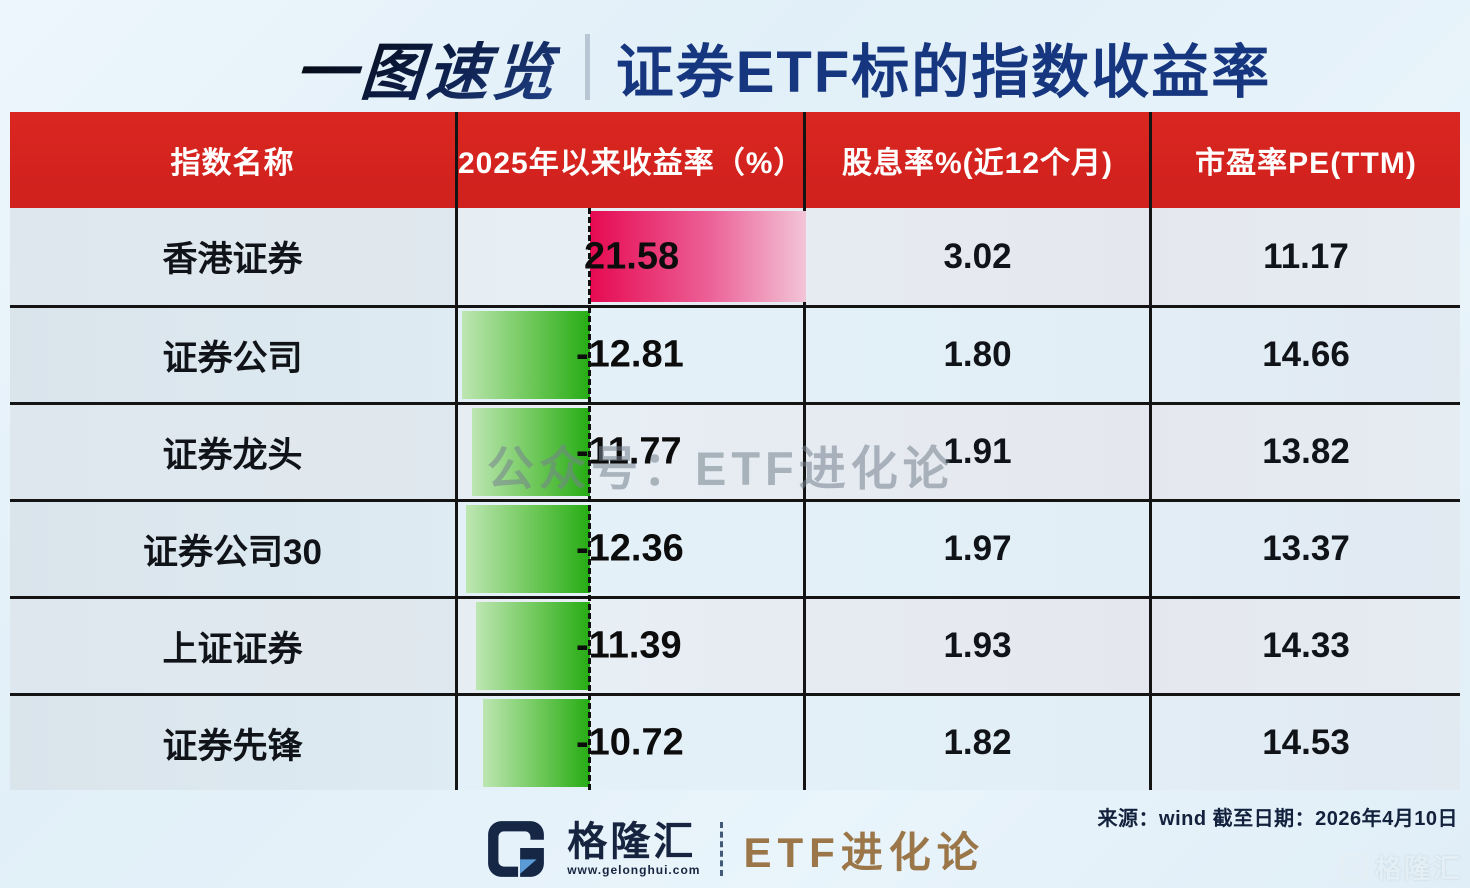  I want to click on corner-watermark-logo: G 格隆汇, so click(1400, 866).